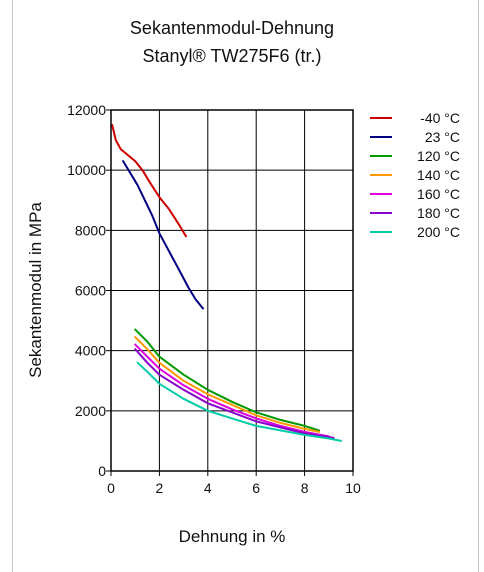 This screenshot has width=484, height=572. What do you see at coordinates (90, 291) in the screenshot?
I see `y-tick-label: 6000` at bounding box center [90, 291].